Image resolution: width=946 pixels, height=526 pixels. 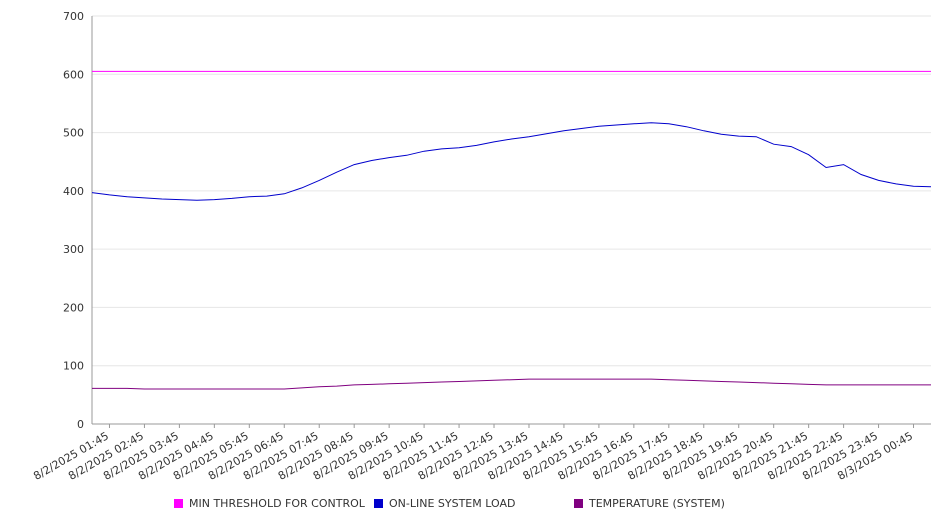 I want to click on y-tick-label: 500, so click(x=73, y=133).